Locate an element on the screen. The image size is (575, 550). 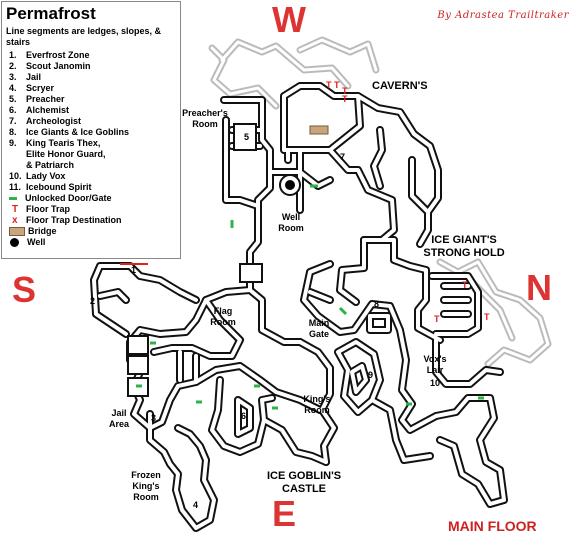
legend-trap: T Floor Trap is located at coordinates (91, 209).